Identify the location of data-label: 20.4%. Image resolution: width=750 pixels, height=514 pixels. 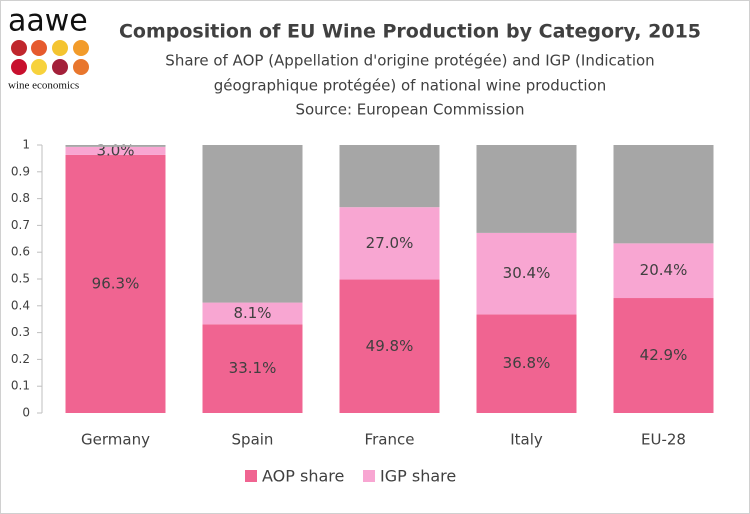
(664, 270).